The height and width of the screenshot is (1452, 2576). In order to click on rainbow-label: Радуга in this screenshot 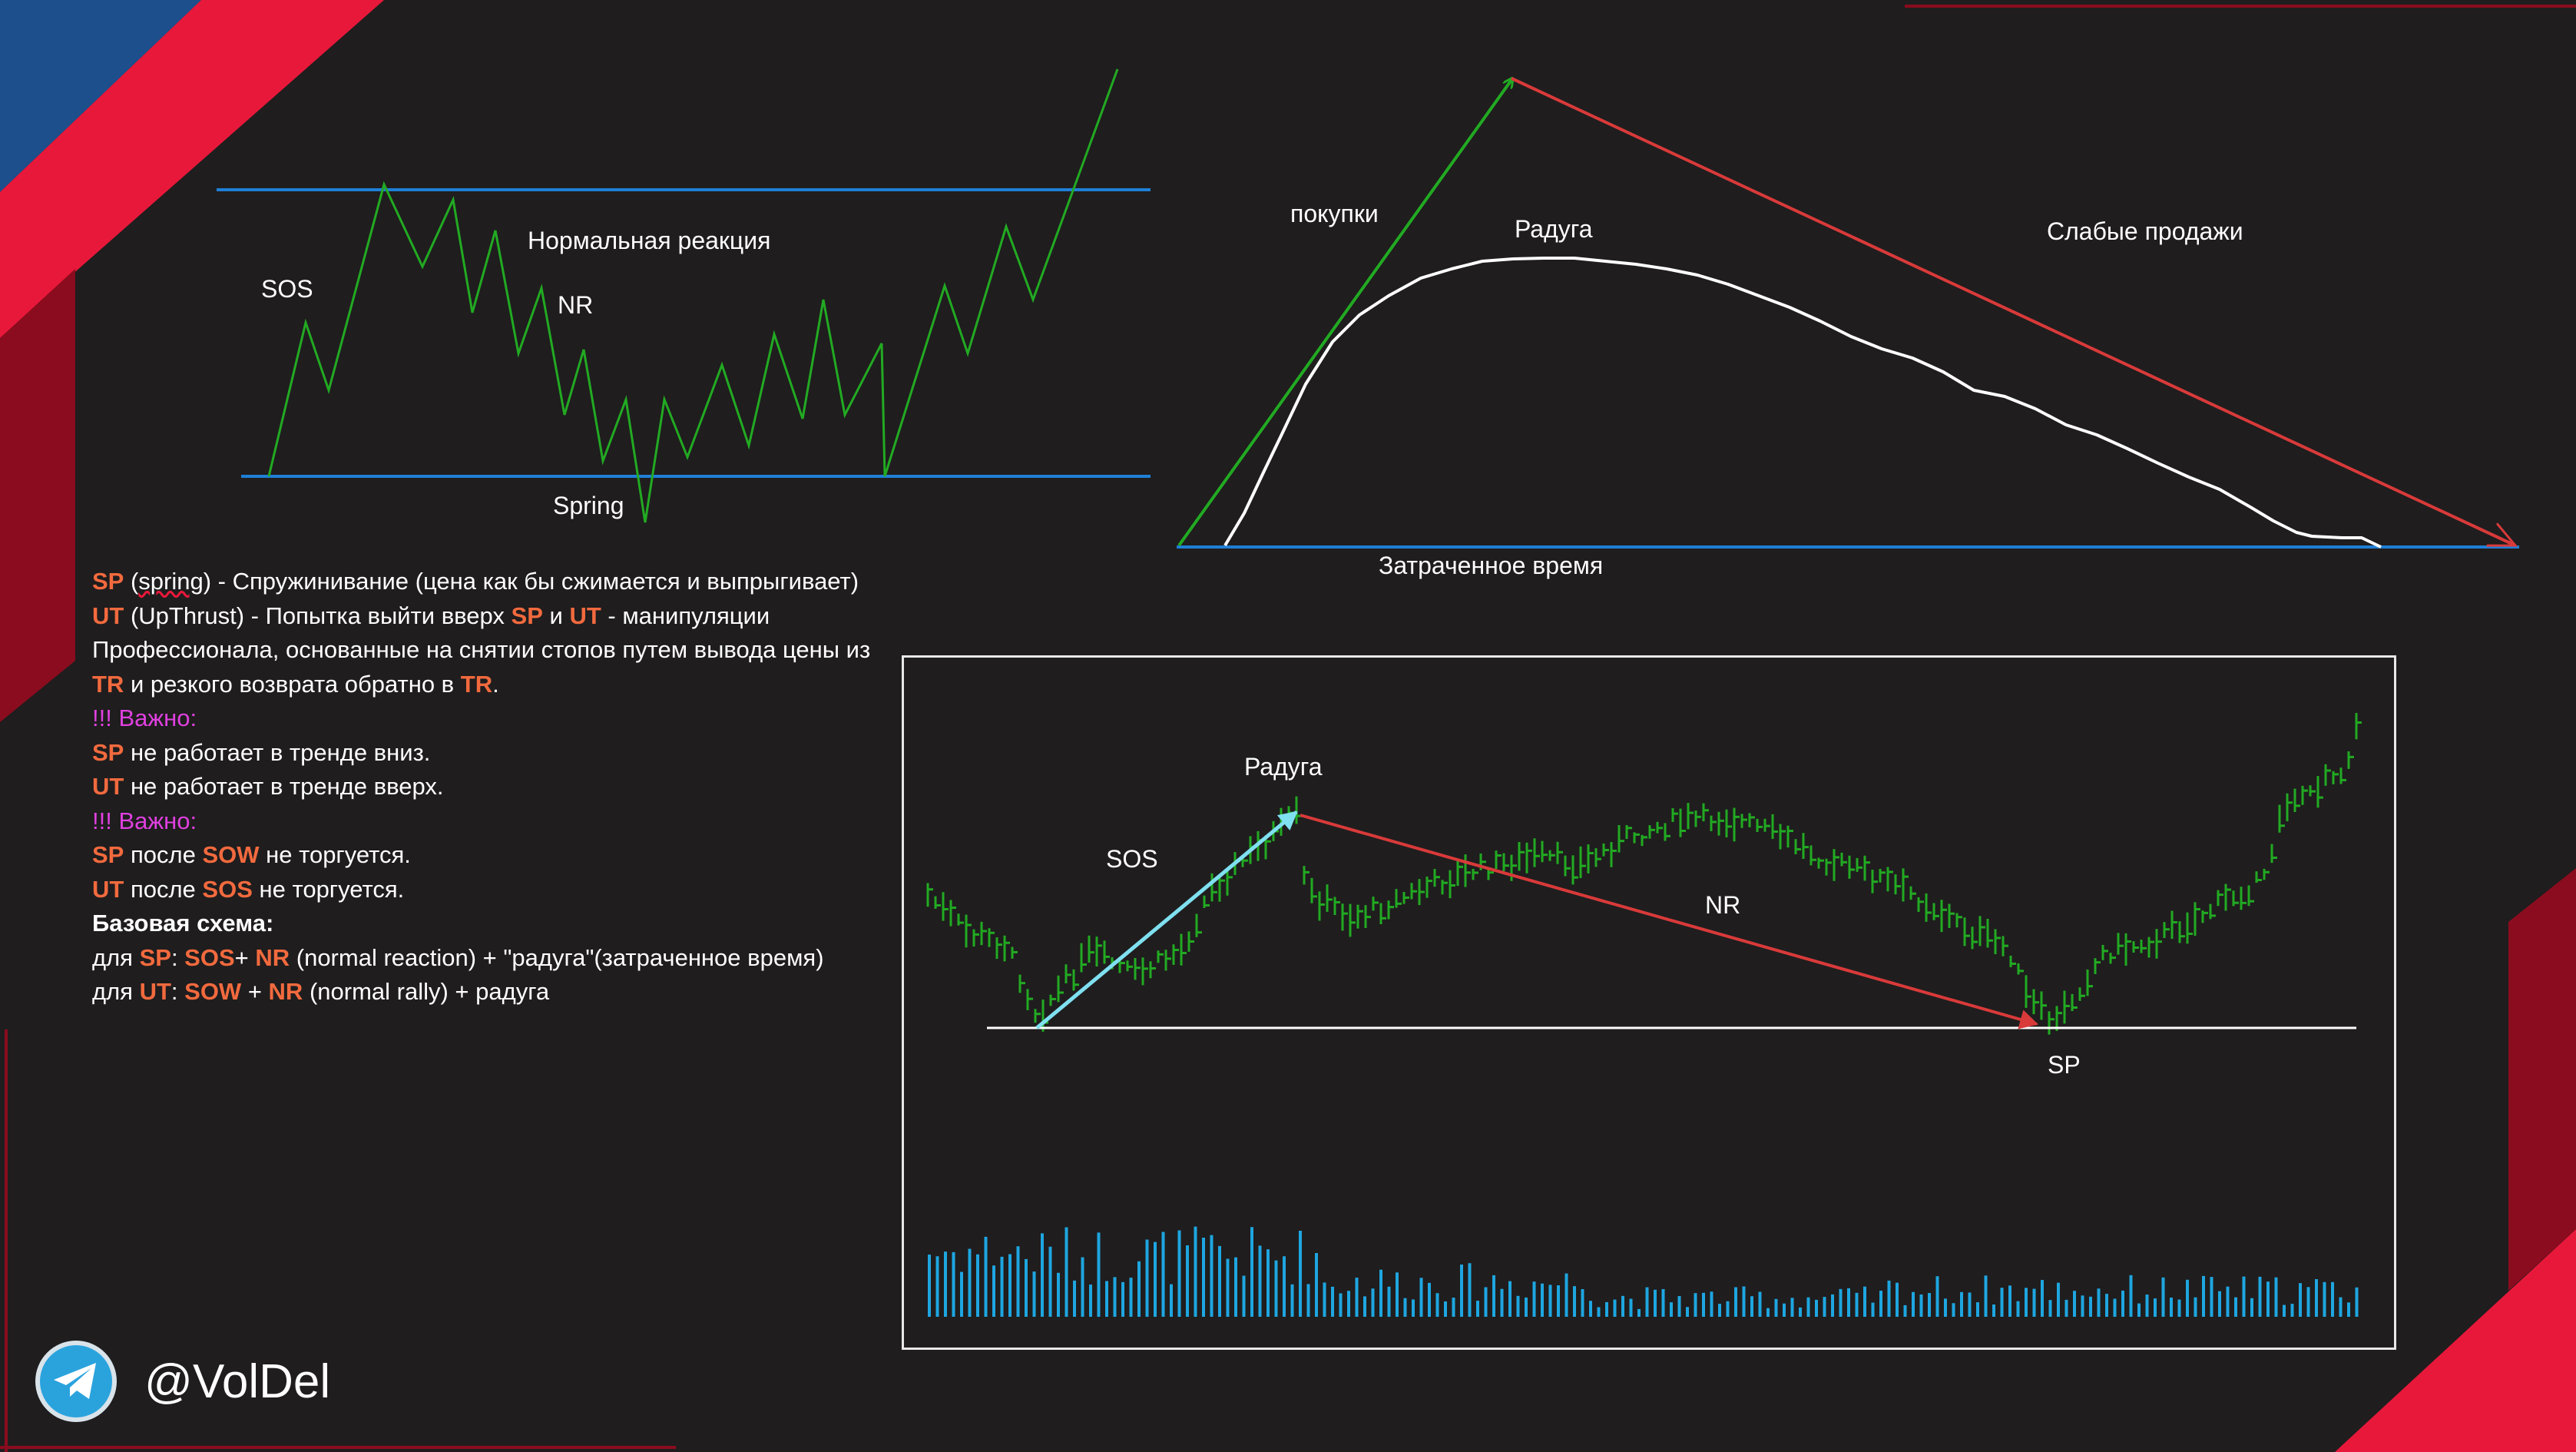, I will do `click(1554, 229)`.